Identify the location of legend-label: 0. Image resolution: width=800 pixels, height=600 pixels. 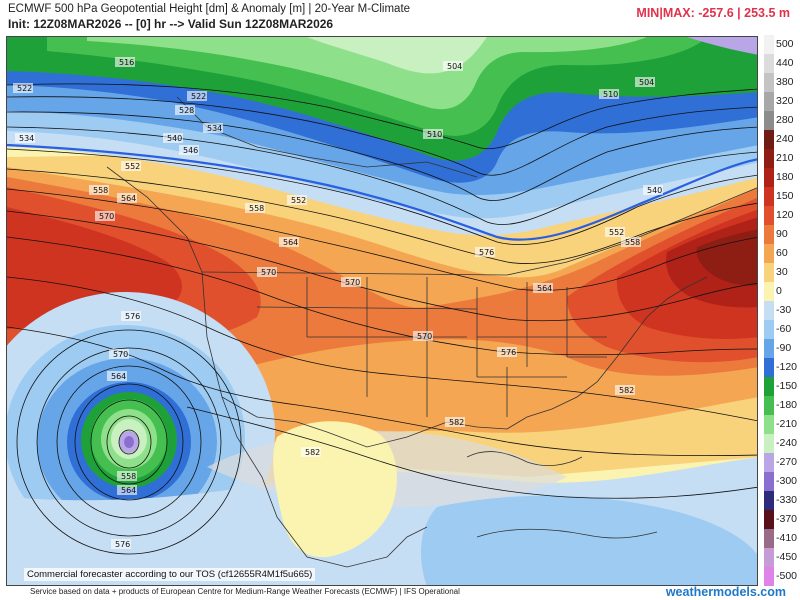
(779, 291).